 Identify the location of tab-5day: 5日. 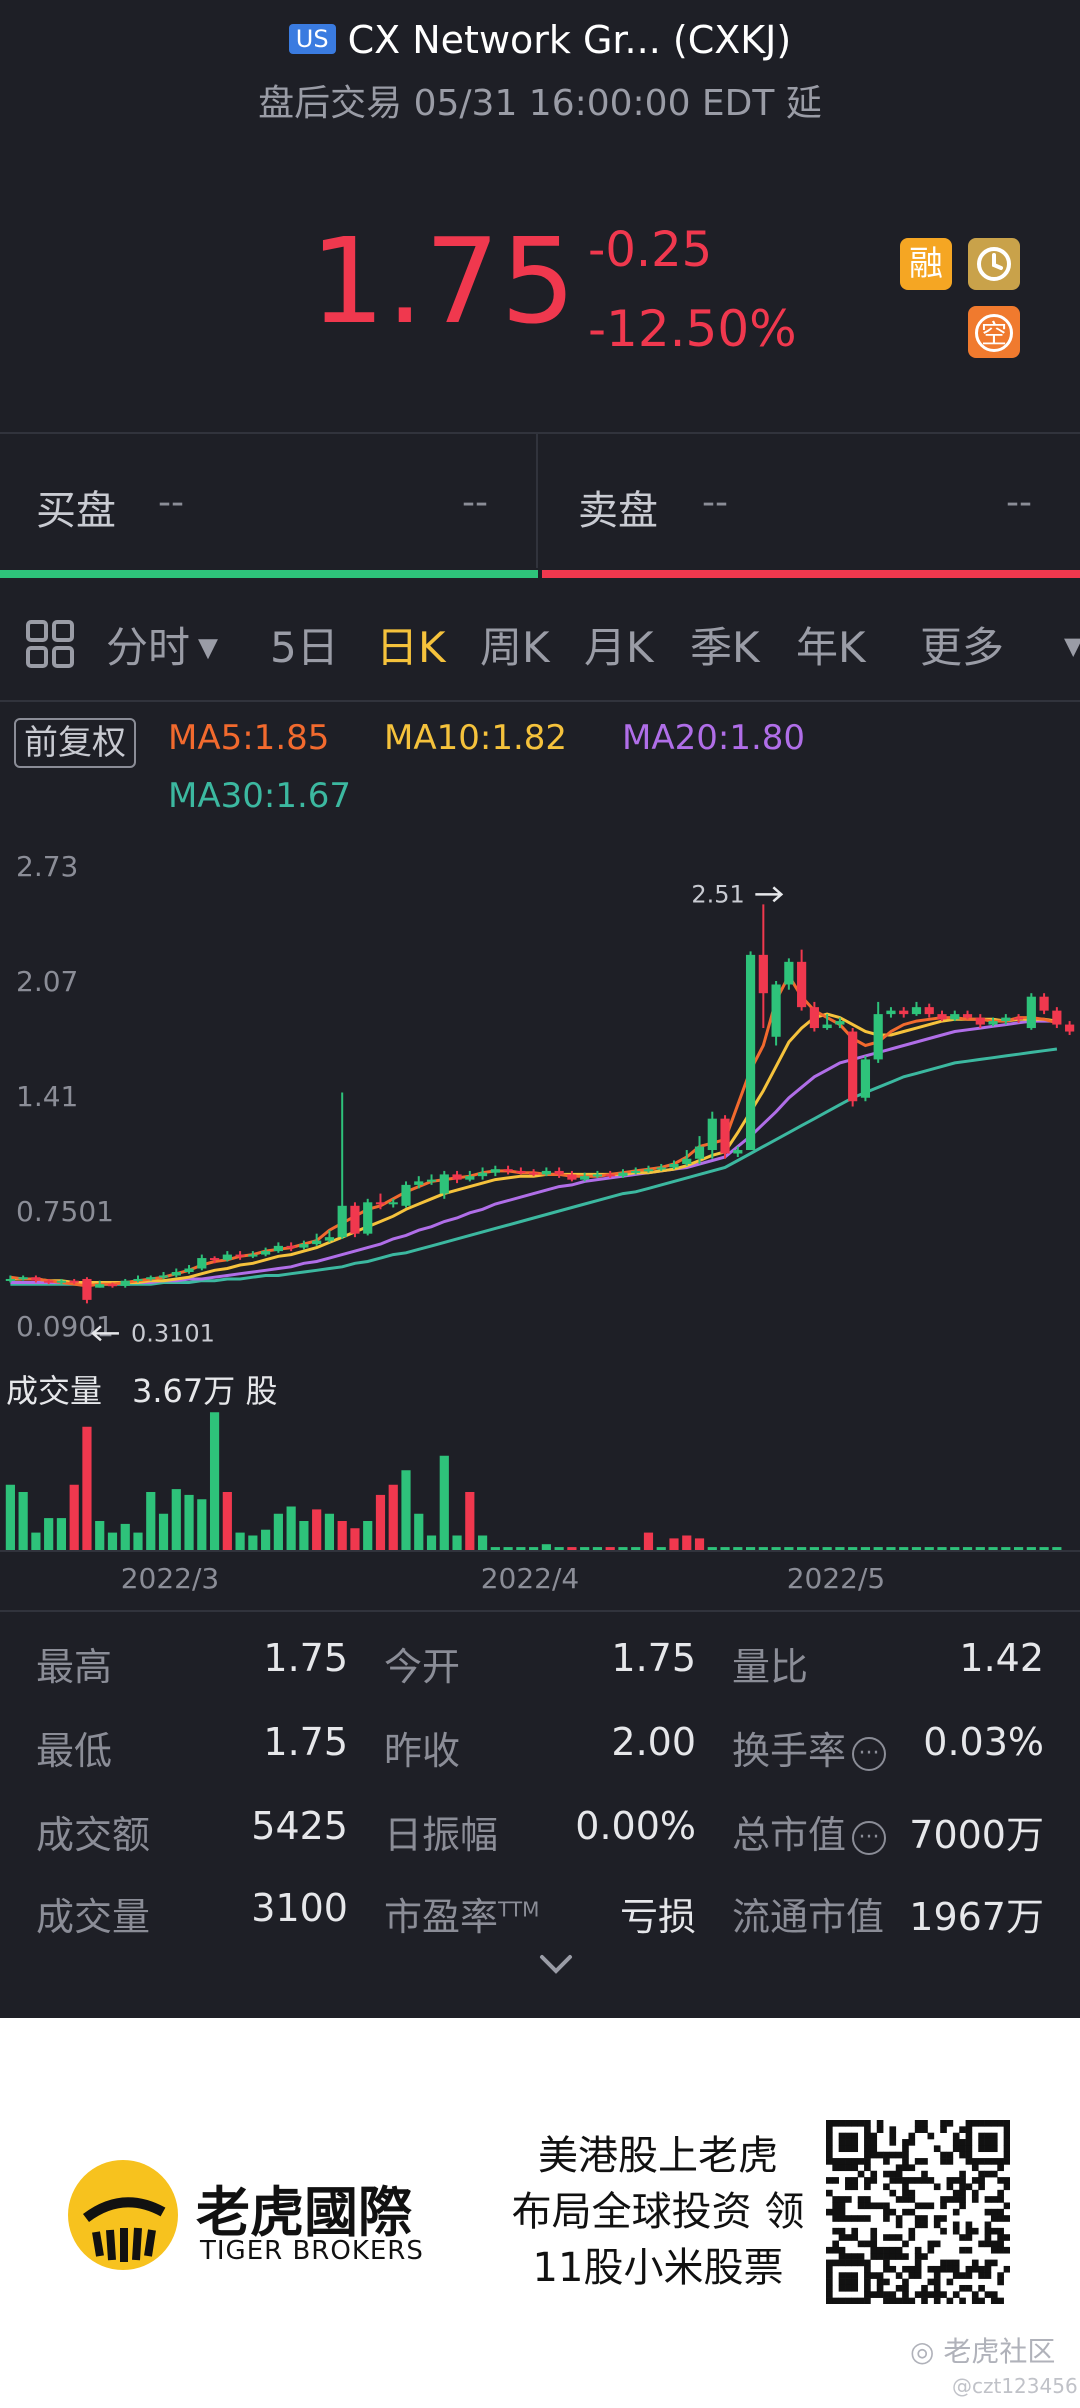
(304, 647).